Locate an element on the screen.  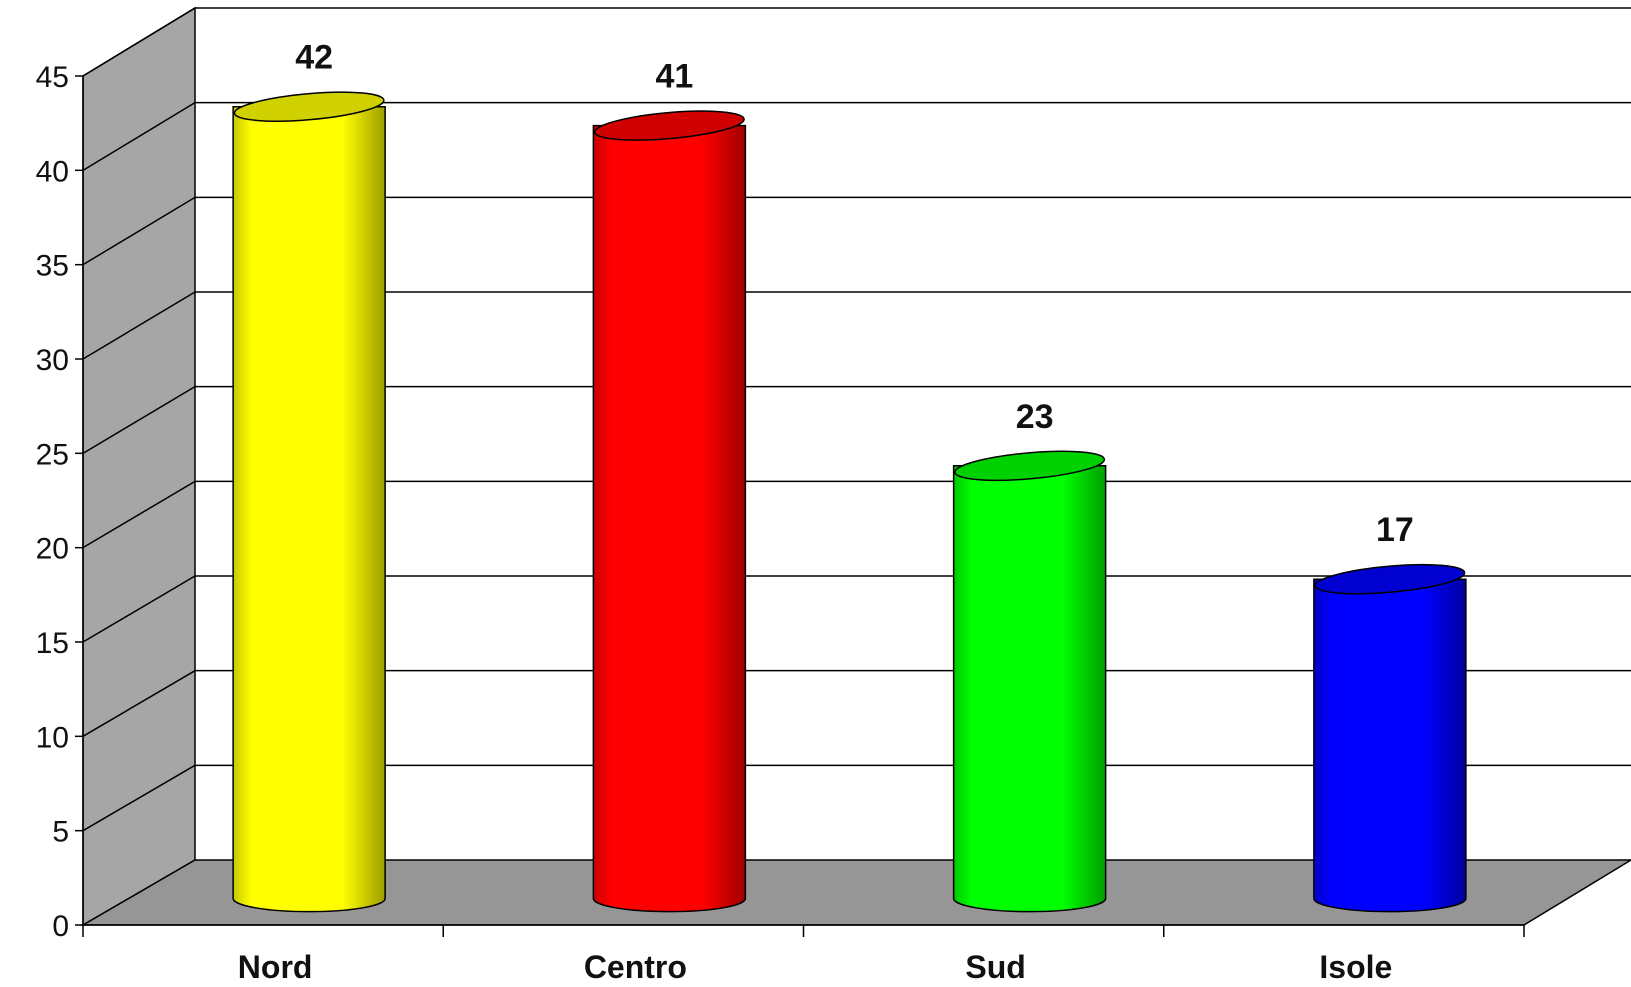
y-axis: 0 5 10 15 20 25 30 35 40 45 is located at coordinates (60, 502).